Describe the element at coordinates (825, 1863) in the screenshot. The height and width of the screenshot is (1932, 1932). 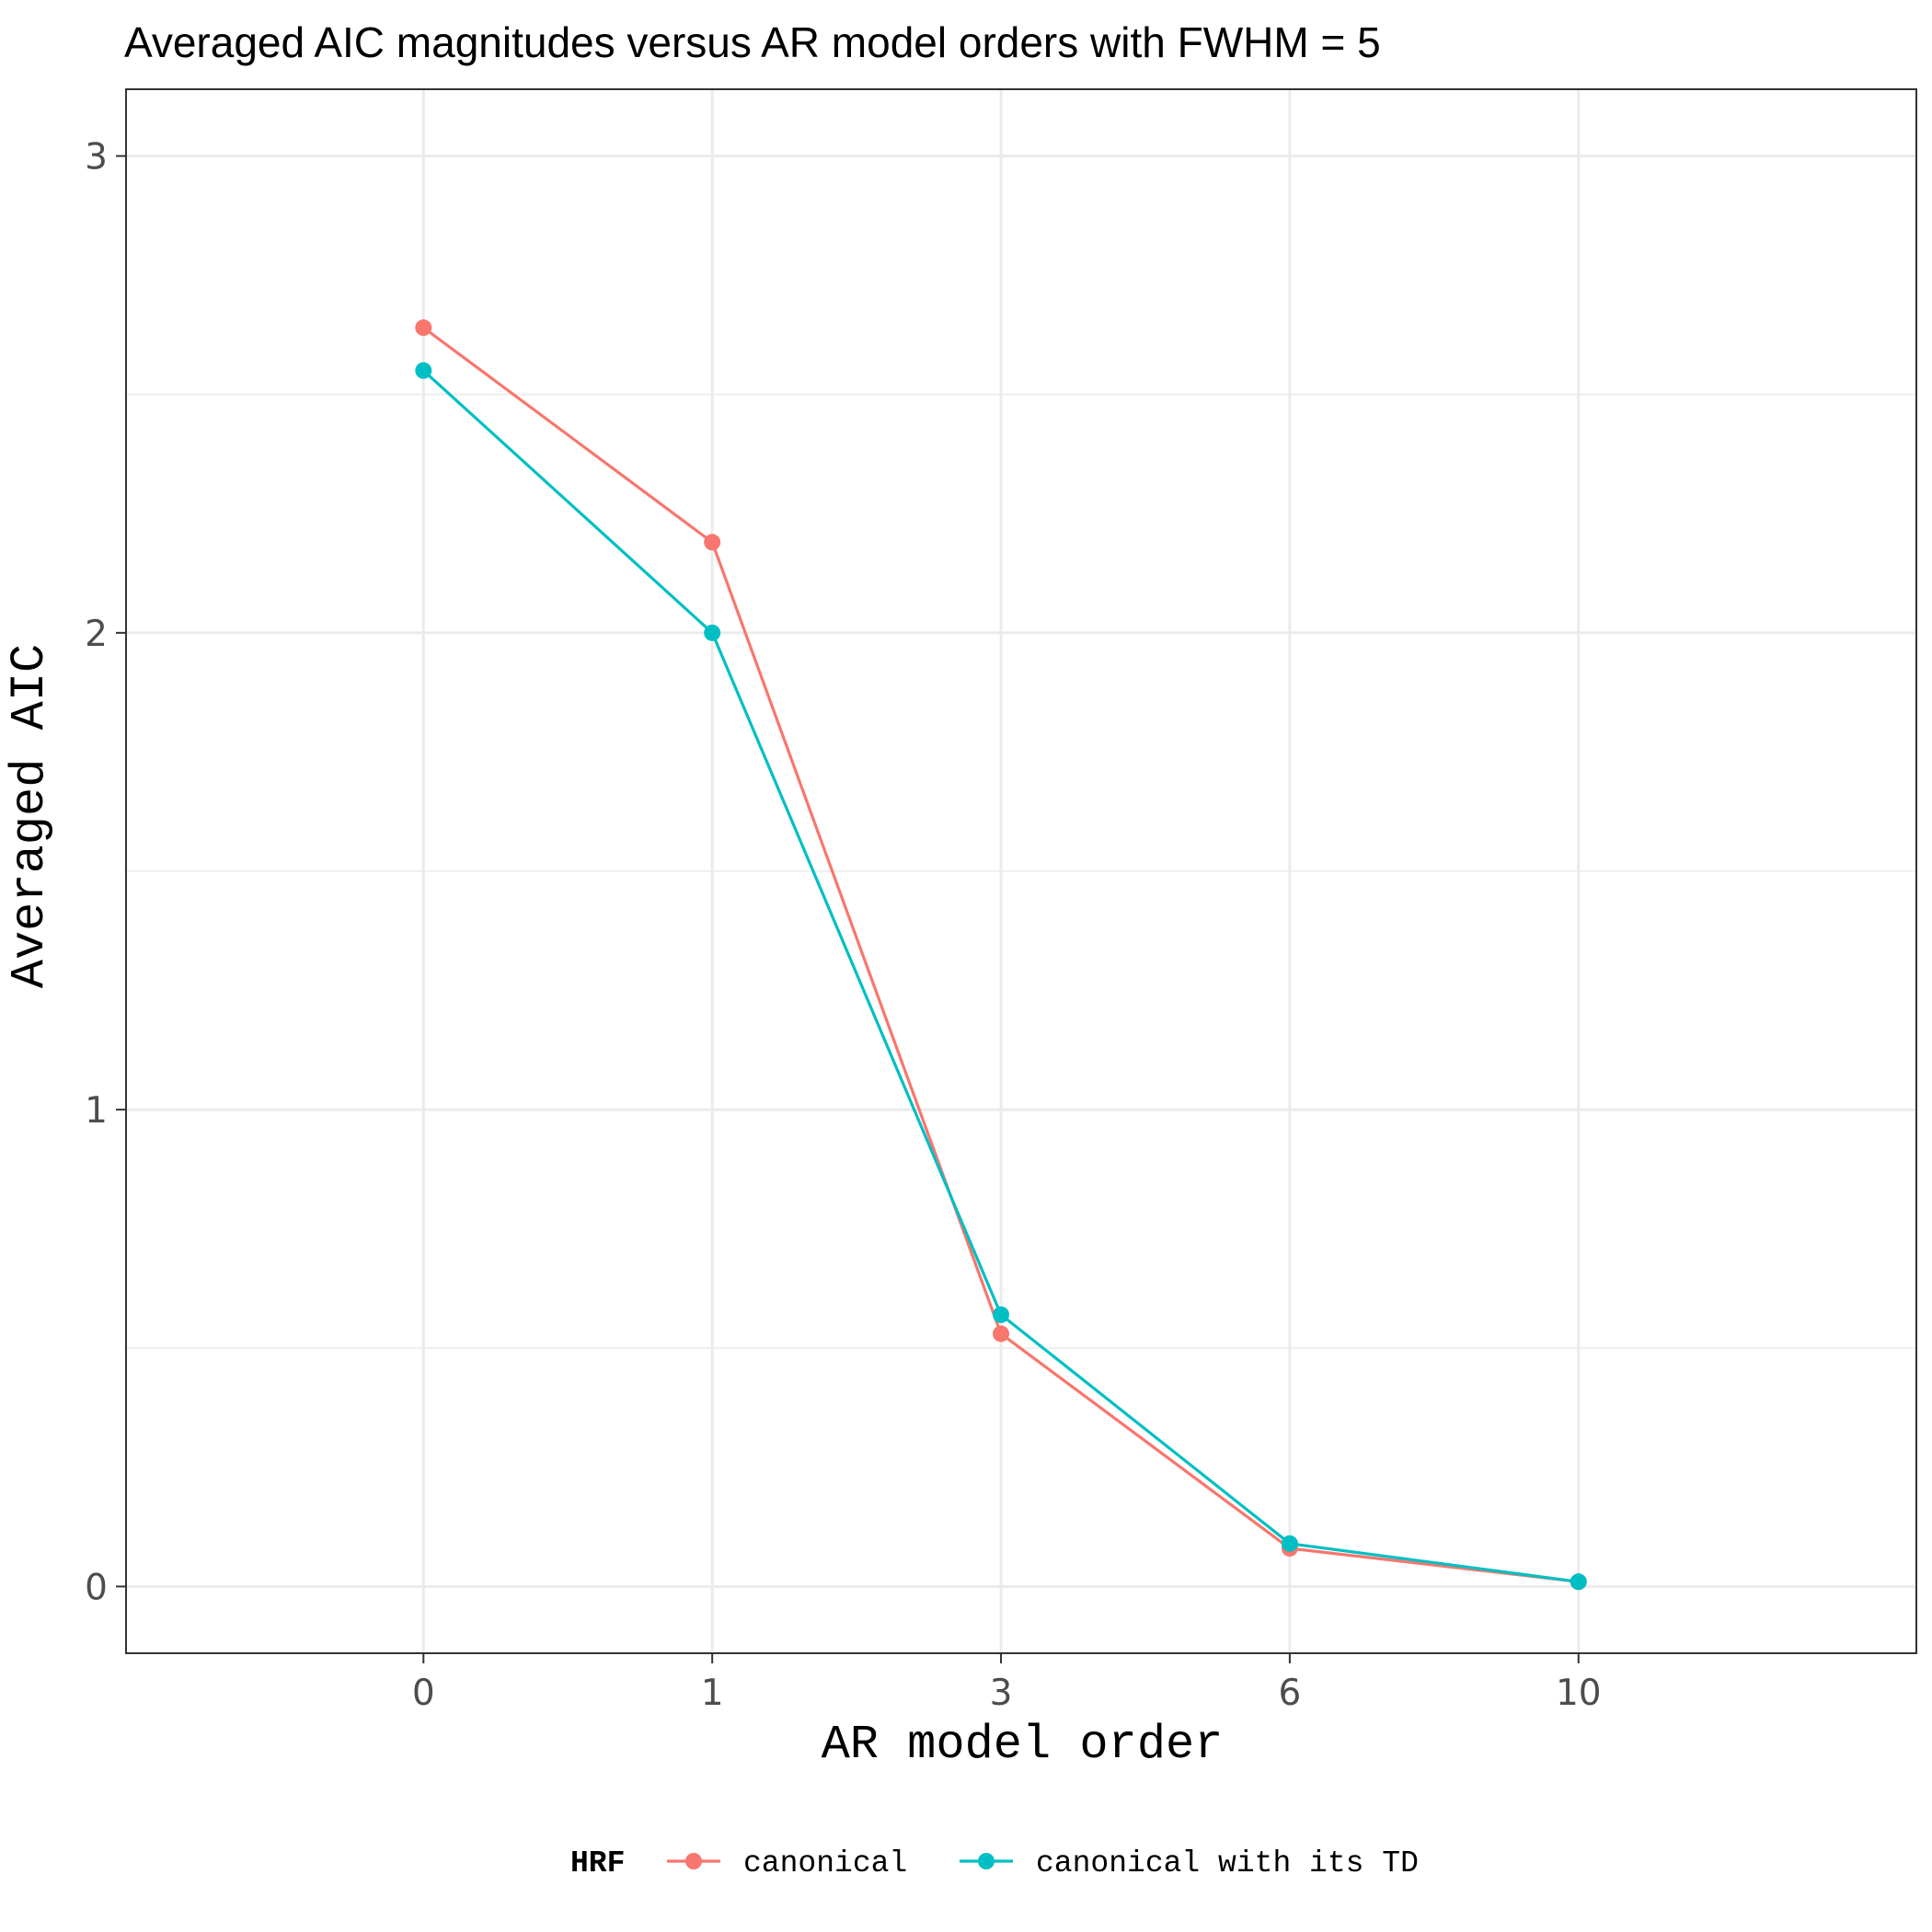
I see `legend-label: canonical` at that location.